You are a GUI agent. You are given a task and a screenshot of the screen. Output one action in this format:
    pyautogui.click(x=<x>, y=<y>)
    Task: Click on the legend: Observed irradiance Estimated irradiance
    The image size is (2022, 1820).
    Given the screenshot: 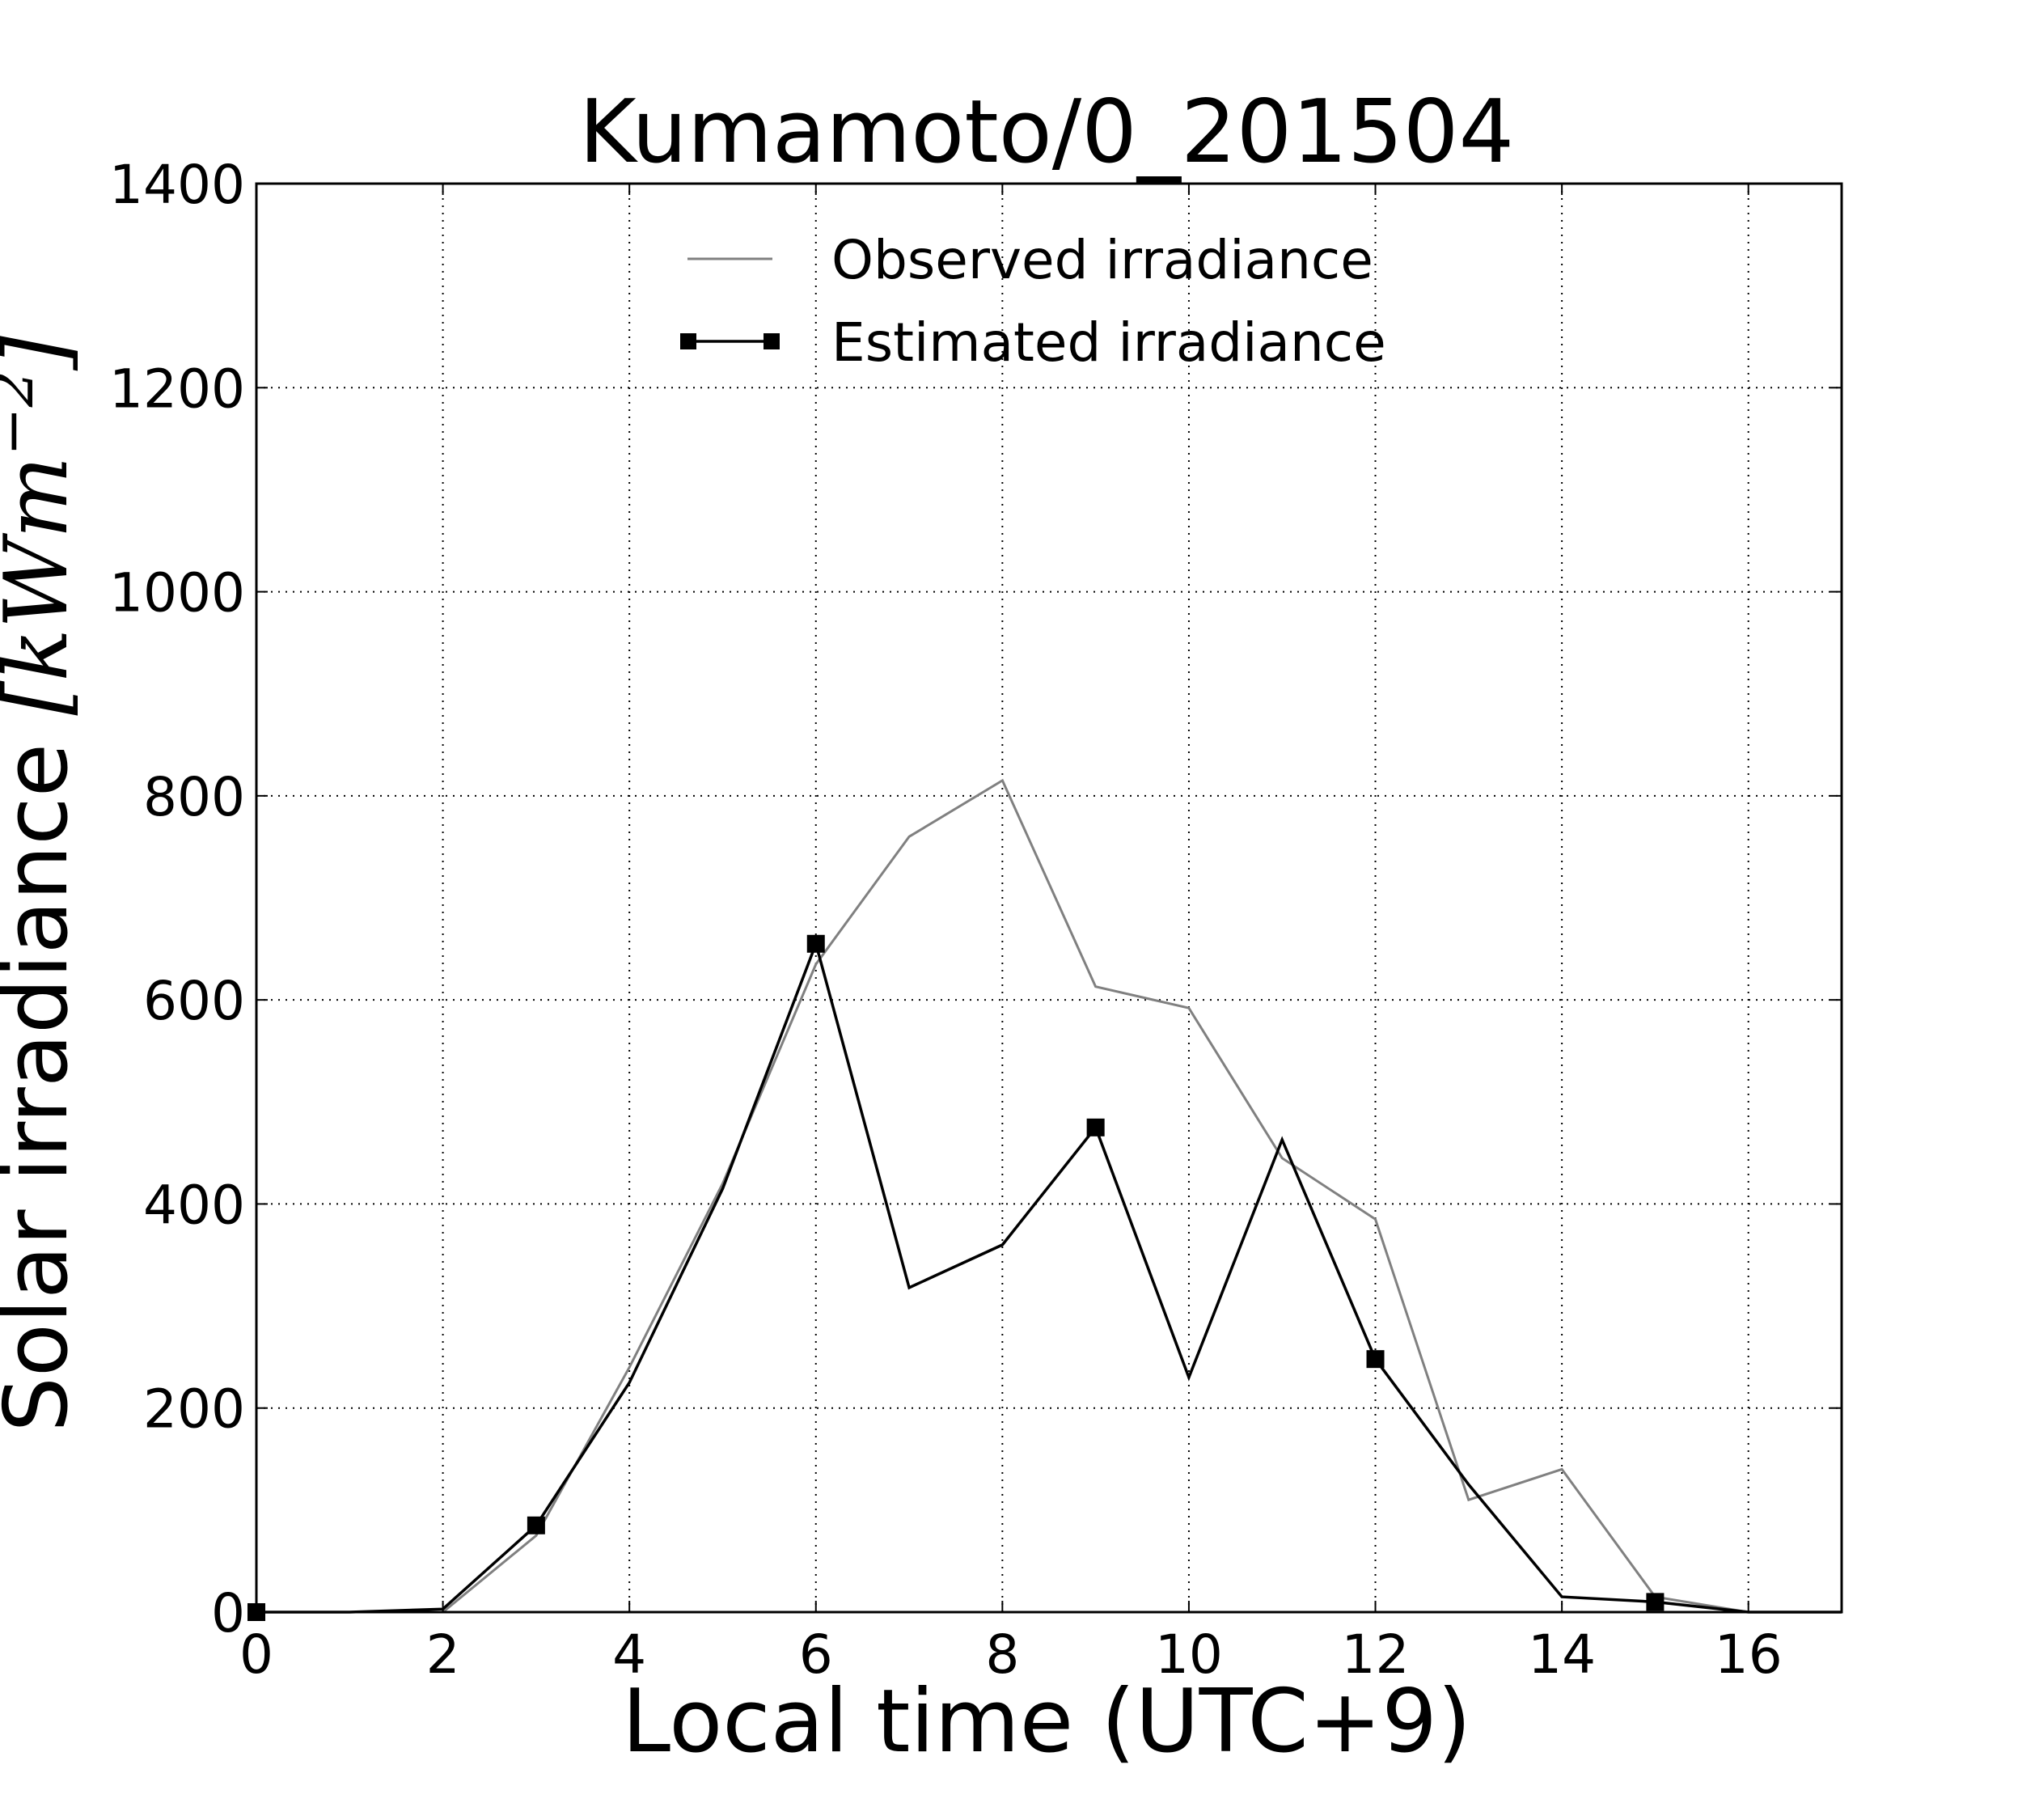 What is the action you would take?
    pyautogui.click(x=1033, y=301)
    